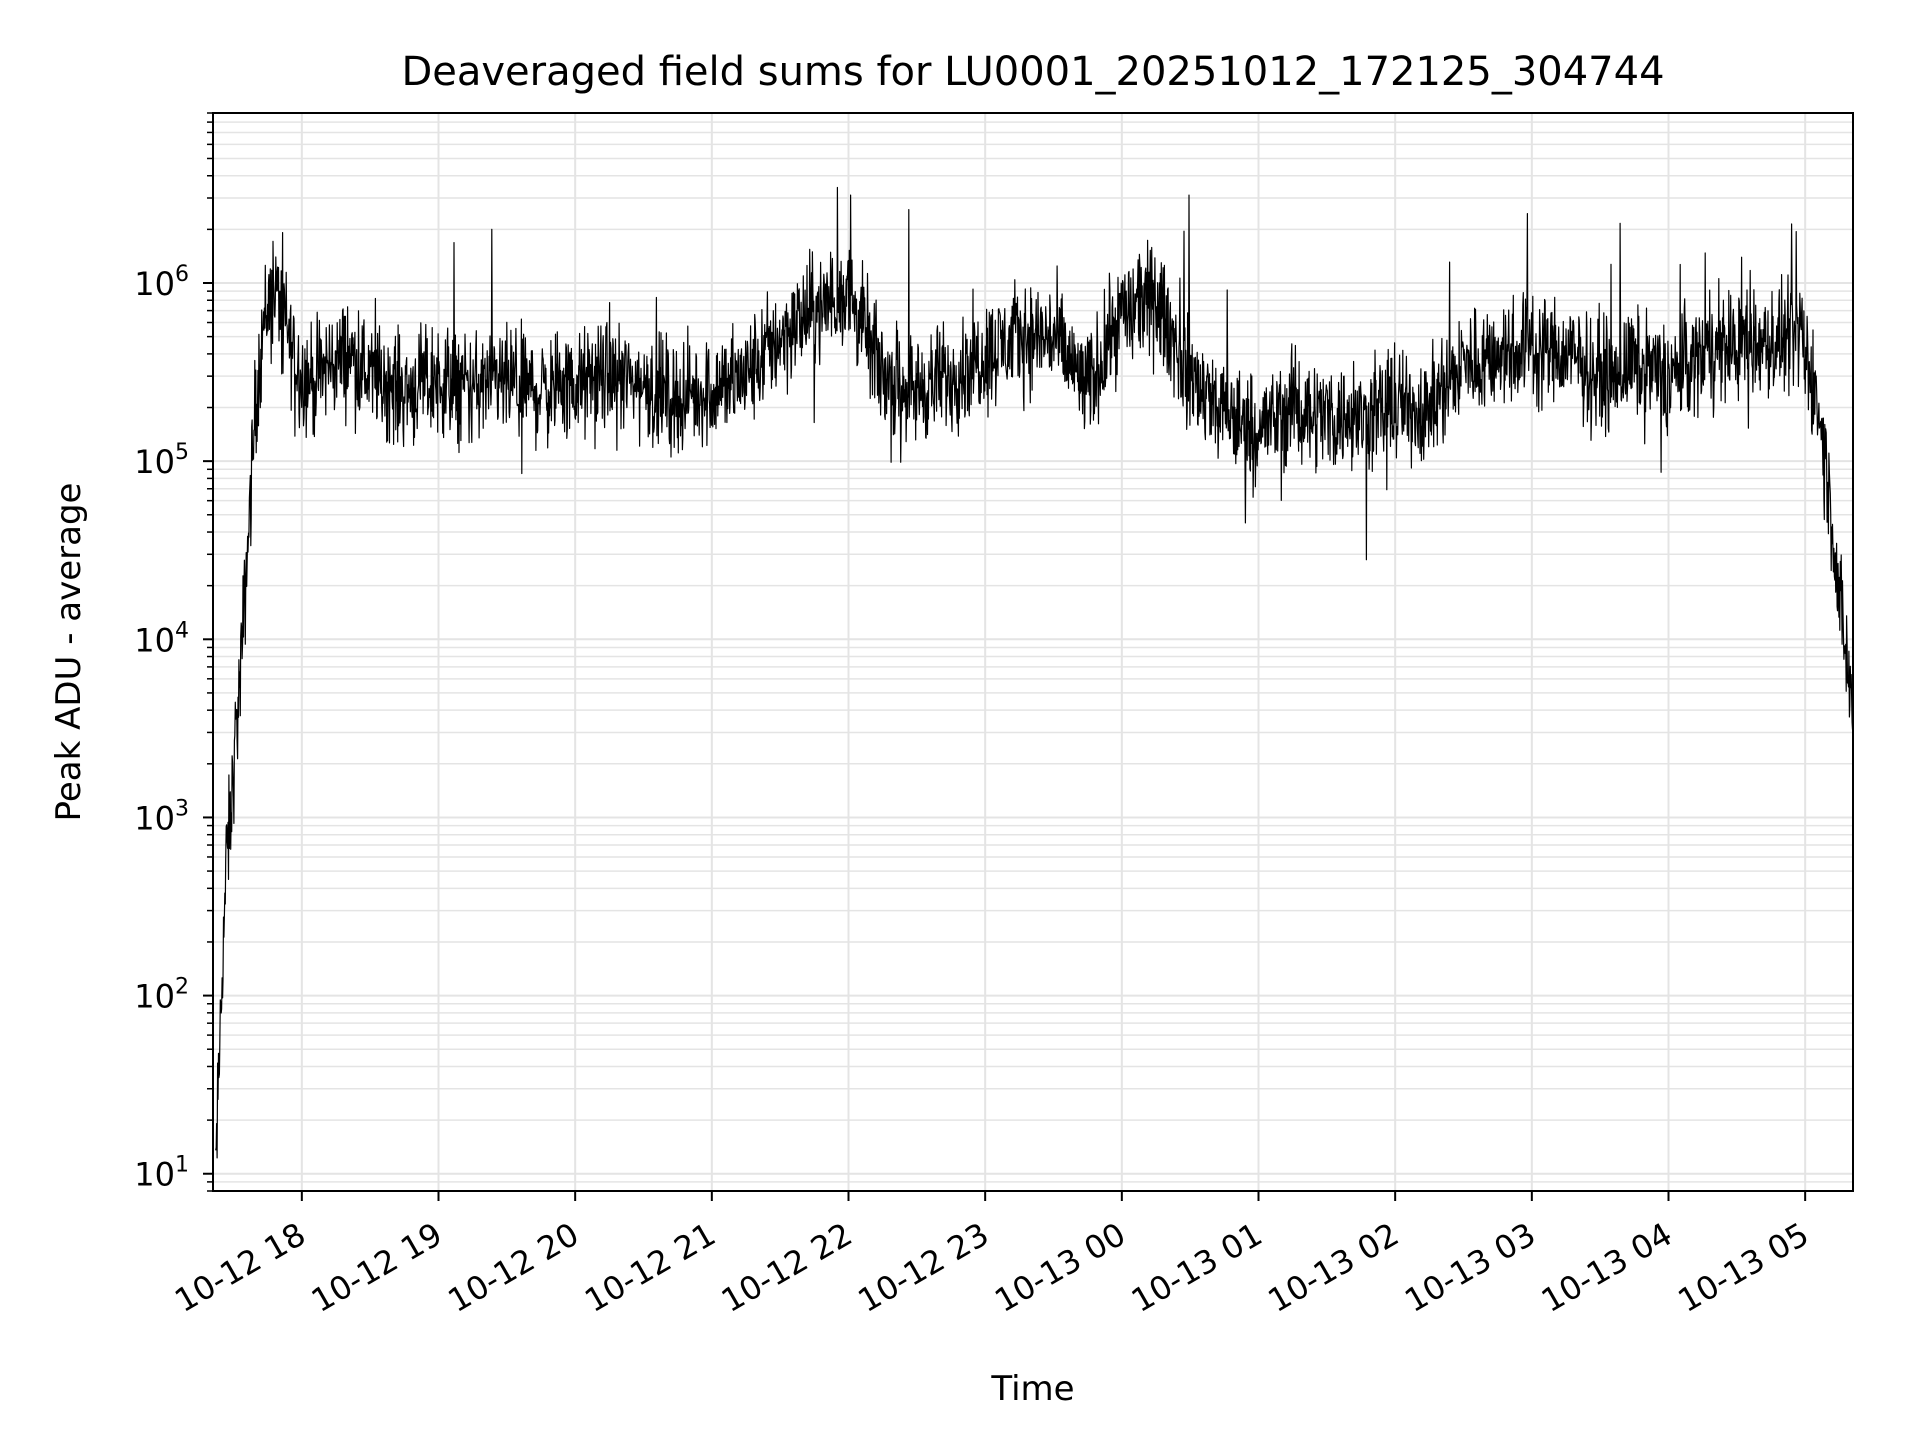 This screenshot has width=1920, height=1440. Describe the element at coordinates (161, 1173) in the screenshot. I see `y-tick-label: 101` at that location.